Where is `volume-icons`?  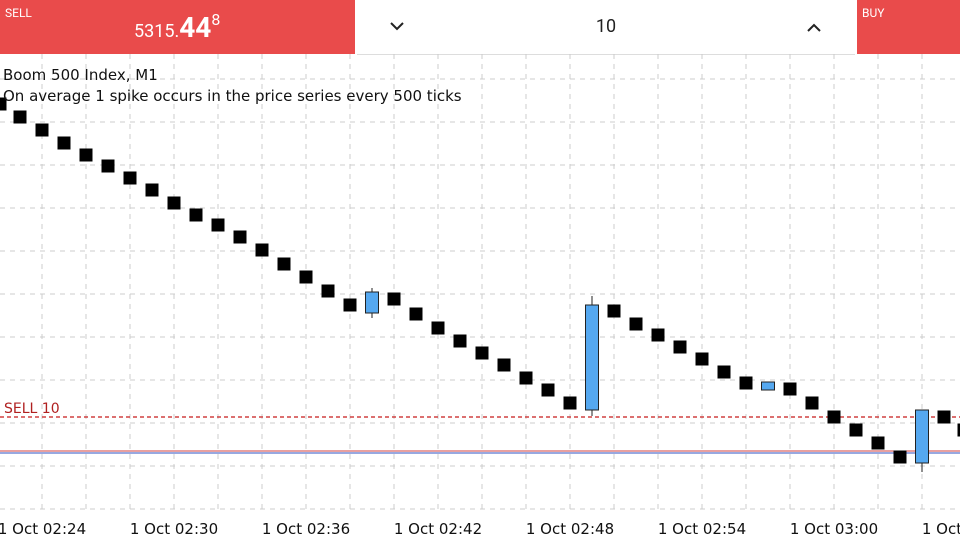 volume-icons is located at coordinates (605, 27).